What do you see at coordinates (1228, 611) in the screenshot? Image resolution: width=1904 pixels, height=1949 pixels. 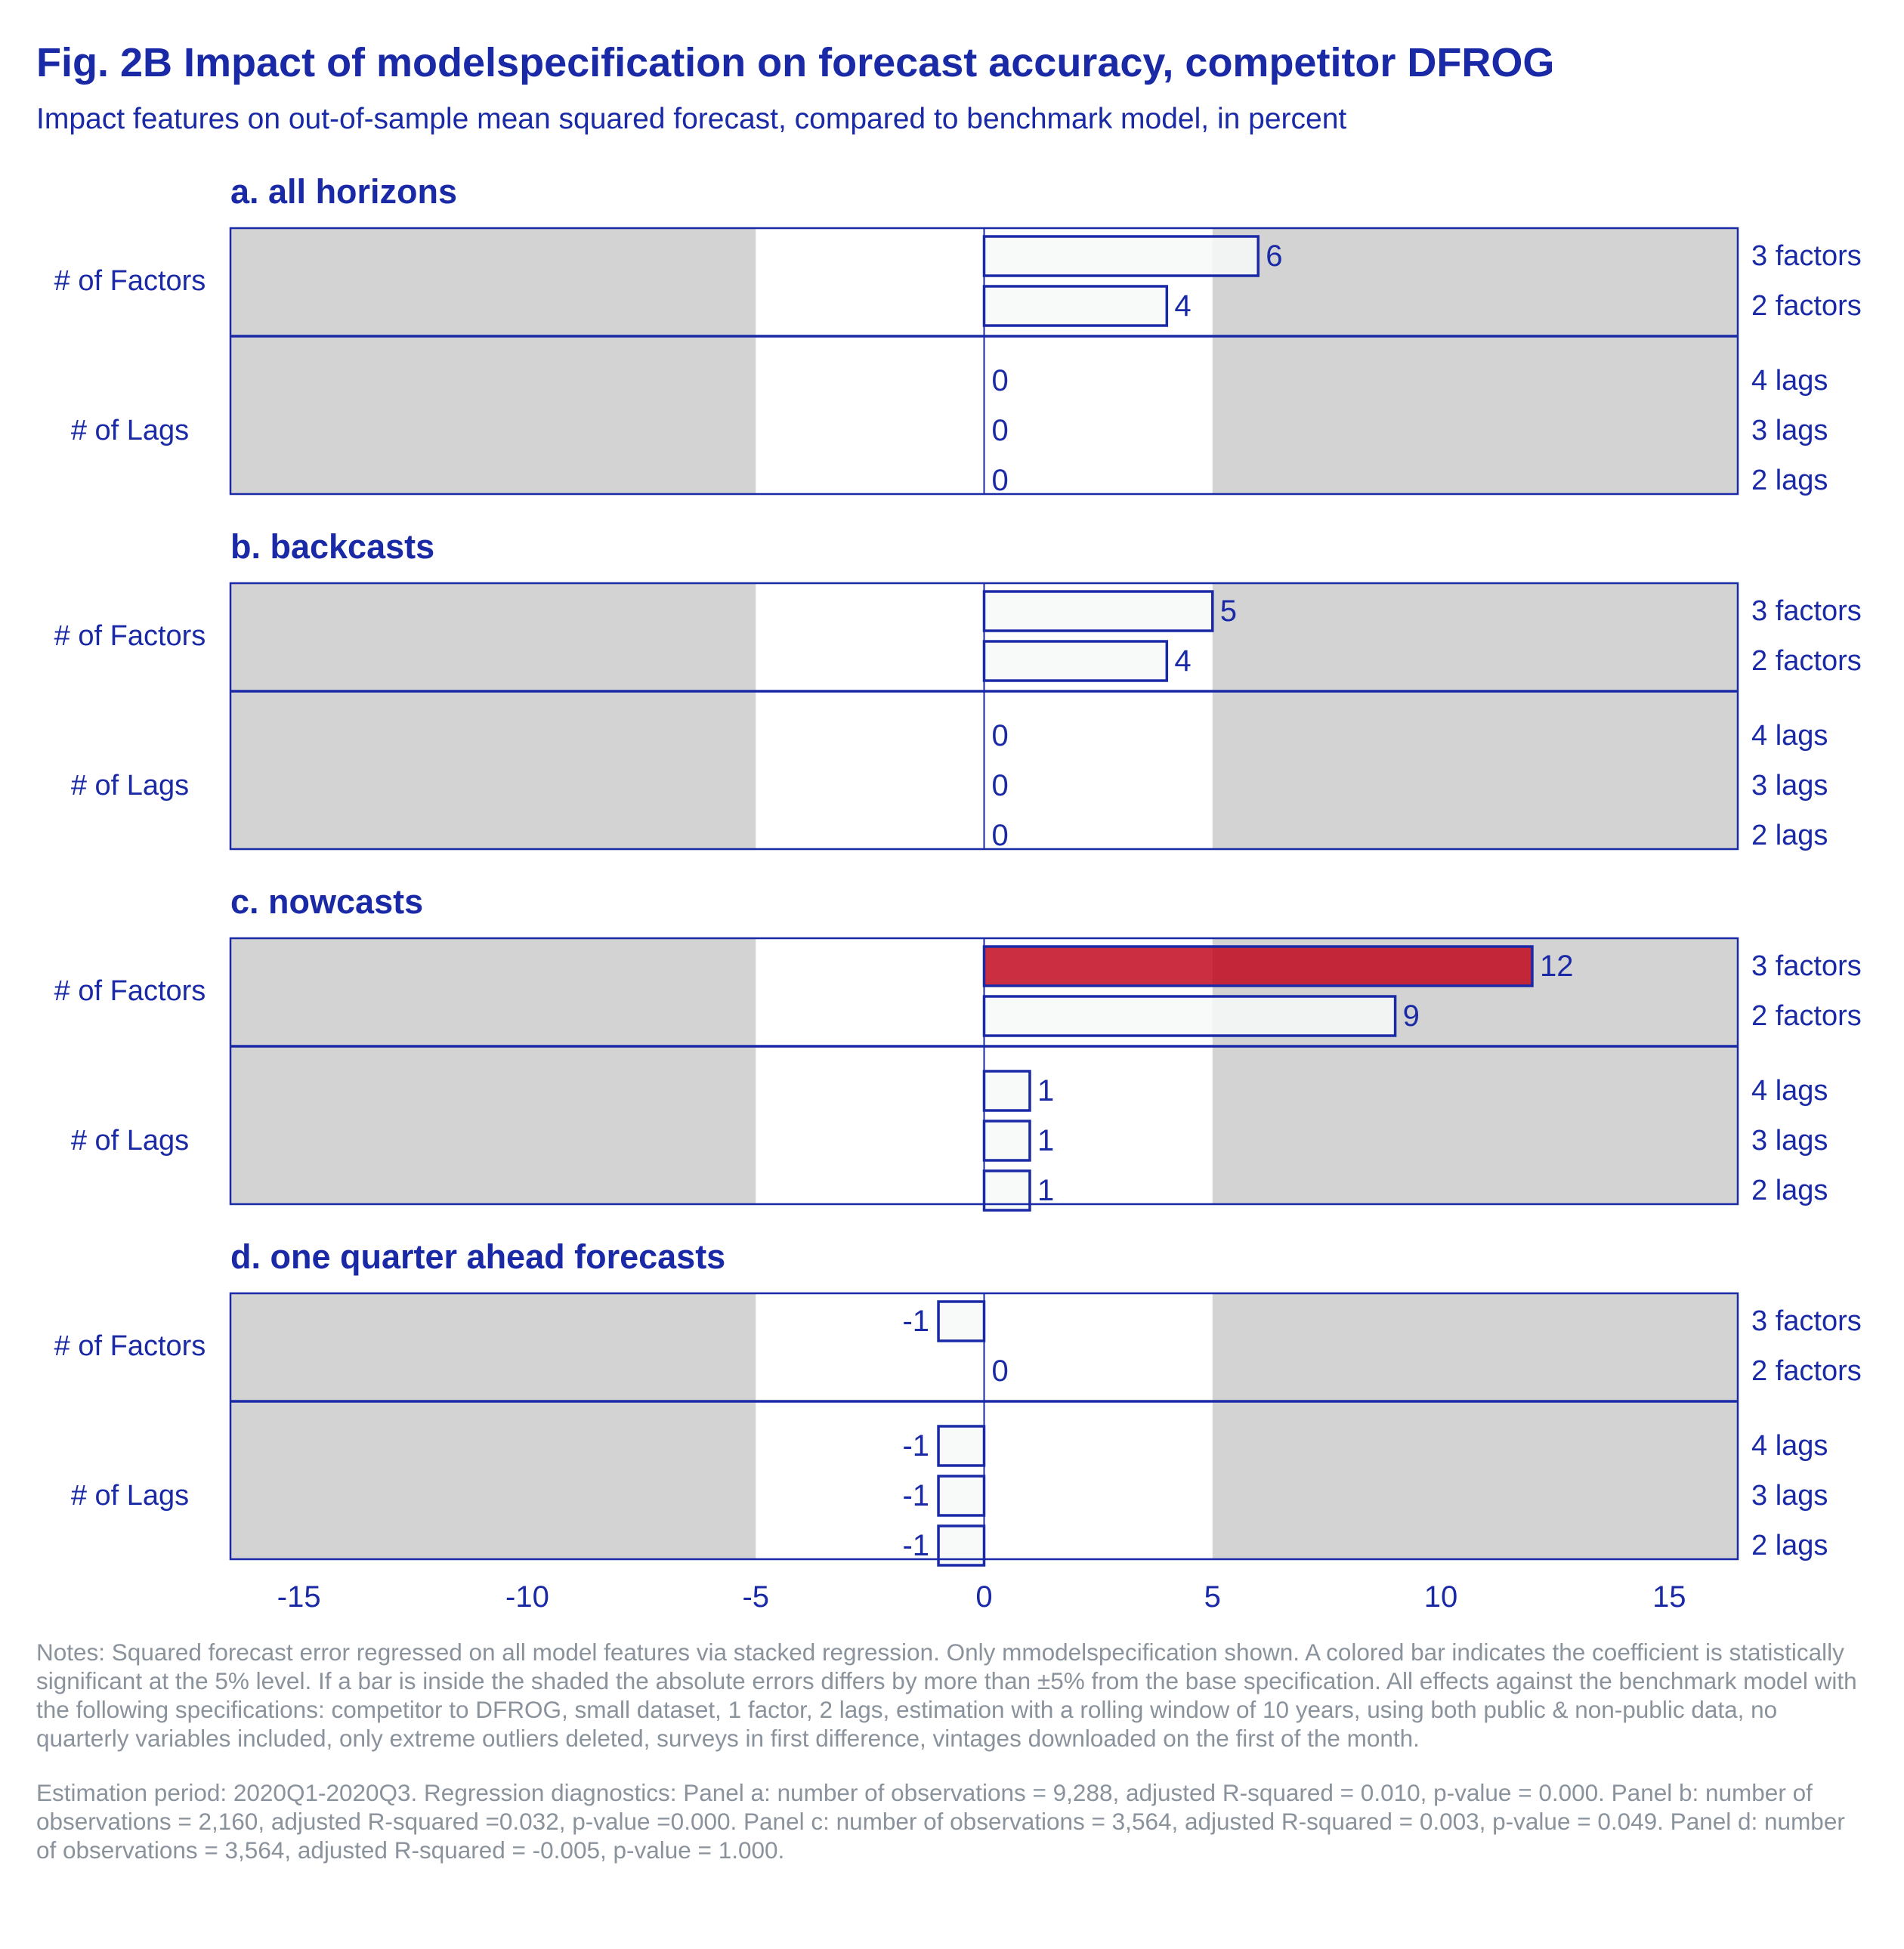 I see `data-label: 5` at bounding box center [1228, 611].